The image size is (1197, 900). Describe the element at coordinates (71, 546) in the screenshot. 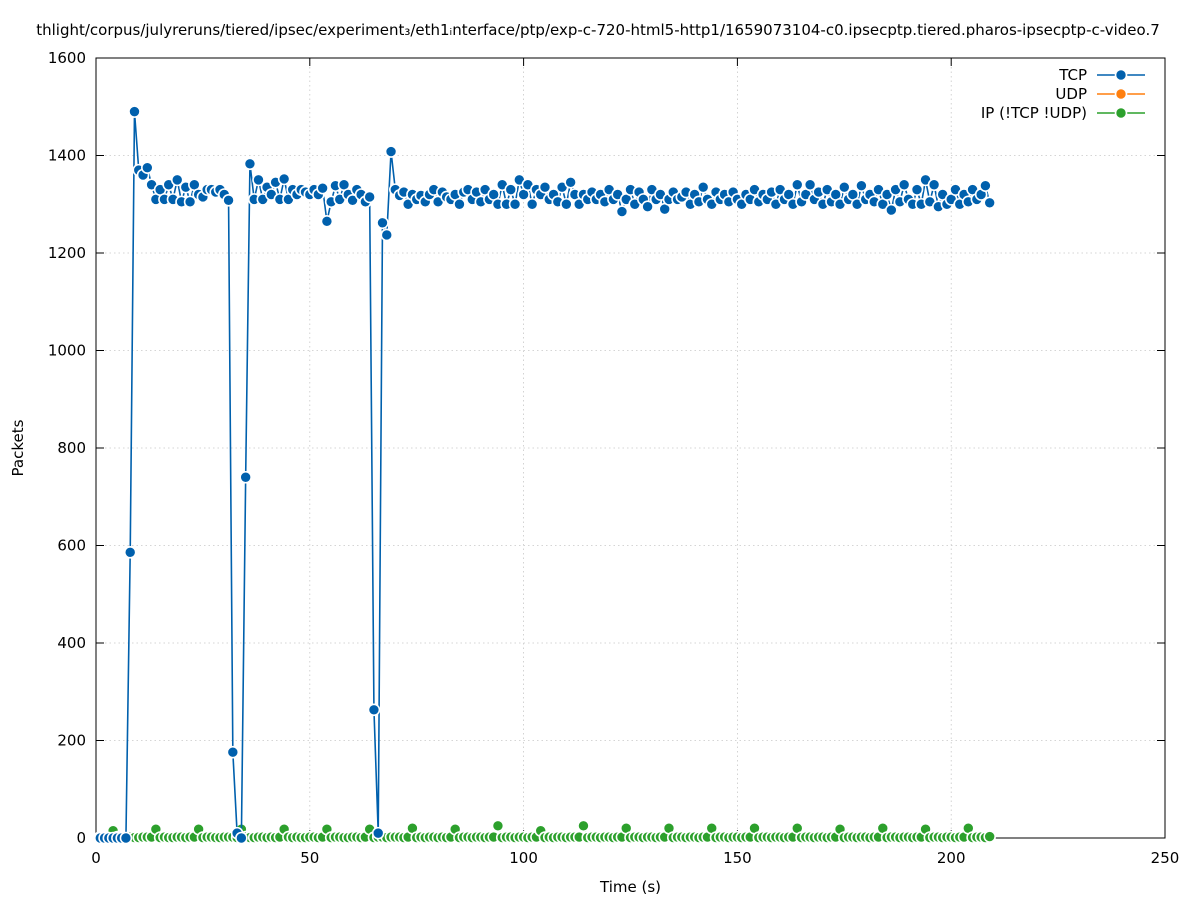

I see `y-tick-label: 600` at that location.